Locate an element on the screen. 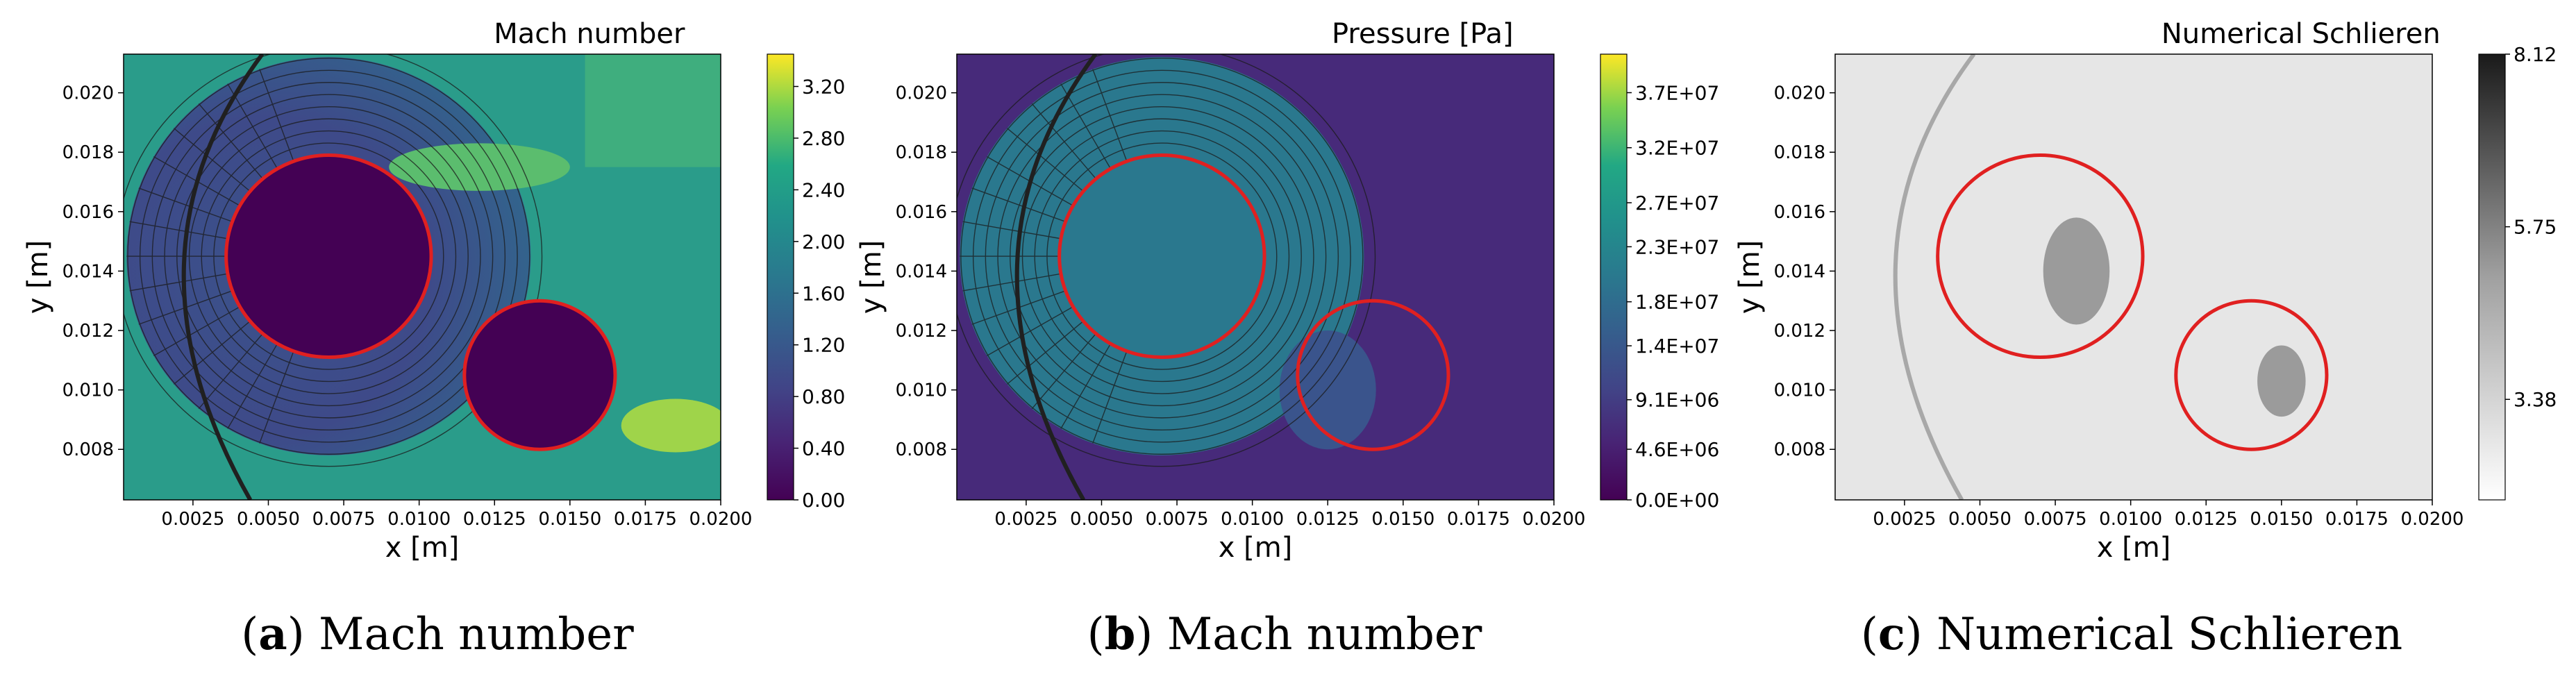 This screenshot has height=679, width=2576. y-tick-label: 0.008 is located at coordinates (1799, 450).